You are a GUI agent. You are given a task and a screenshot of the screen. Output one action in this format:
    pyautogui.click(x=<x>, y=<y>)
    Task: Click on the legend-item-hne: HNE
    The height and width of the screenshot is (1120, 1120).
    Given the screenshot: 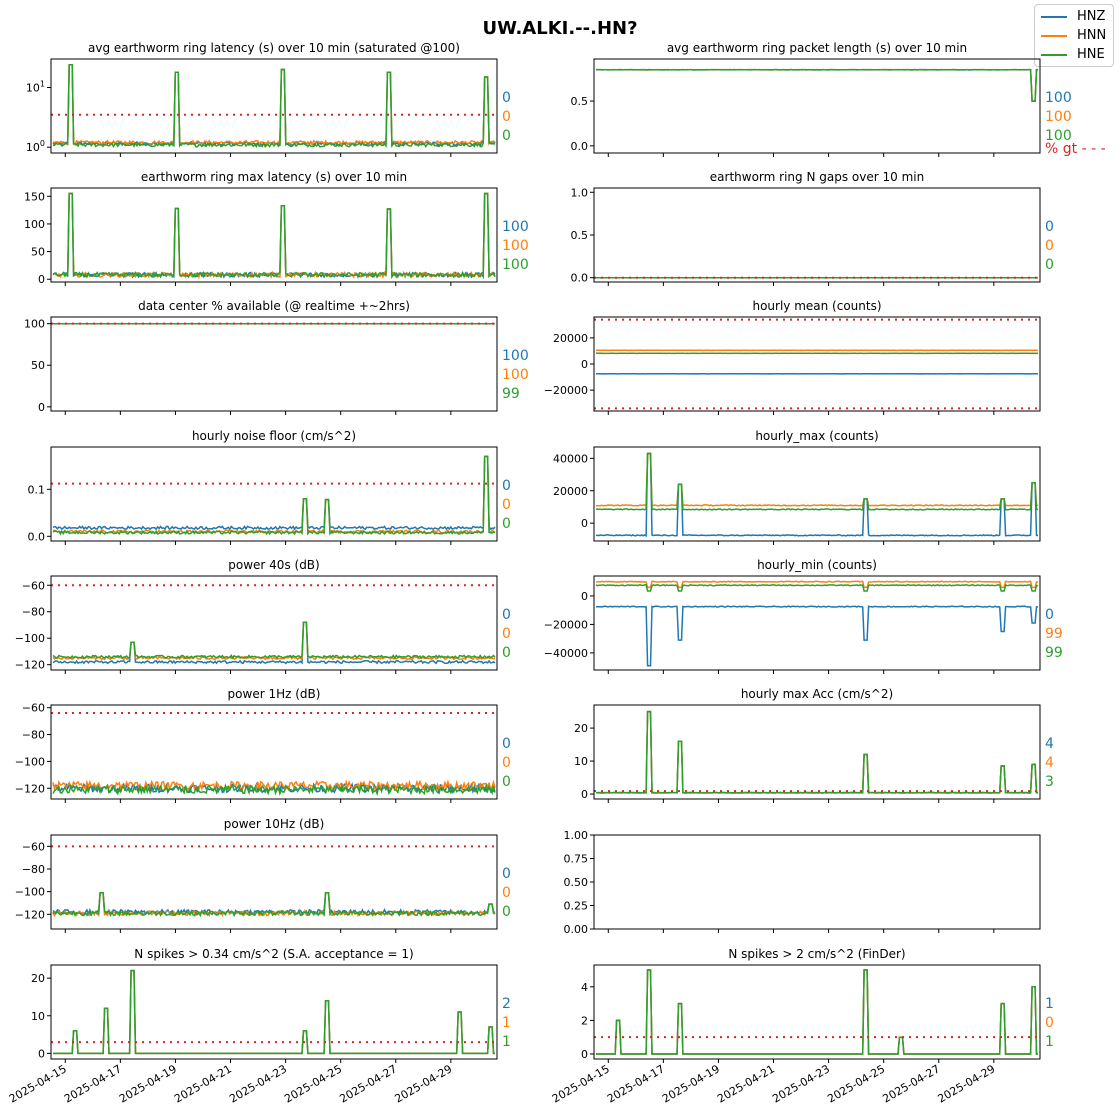 What is the action you would take?
    pyautogui.click(x=1074, y=54)
    